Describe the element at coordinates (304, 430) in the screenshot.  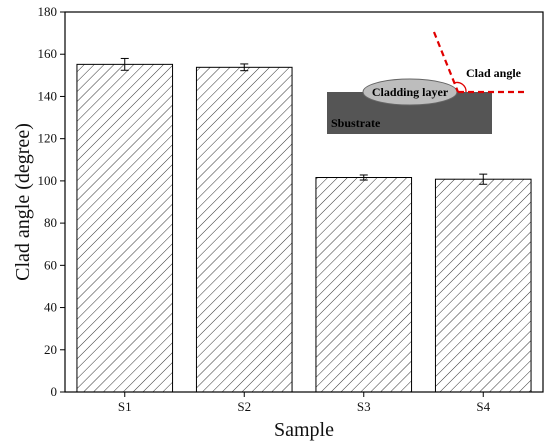
I see `x-axis-title: Sample` at that location.